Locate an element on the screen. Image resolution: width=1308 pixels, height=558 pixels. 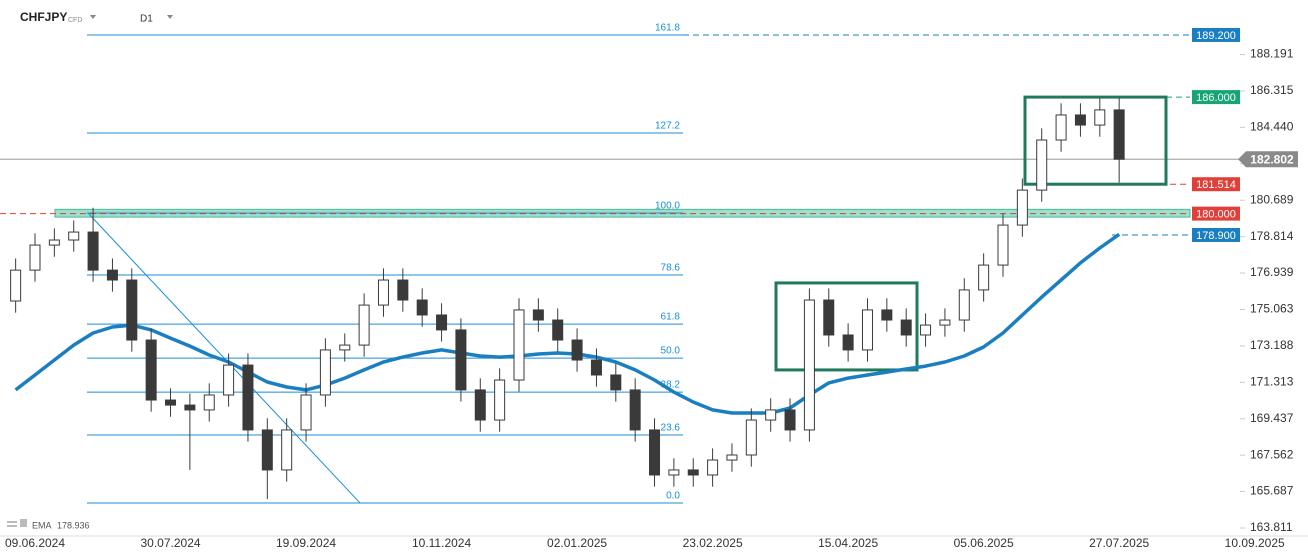
price-tag-label: 178.900 is located at coordinates (1216, 236).